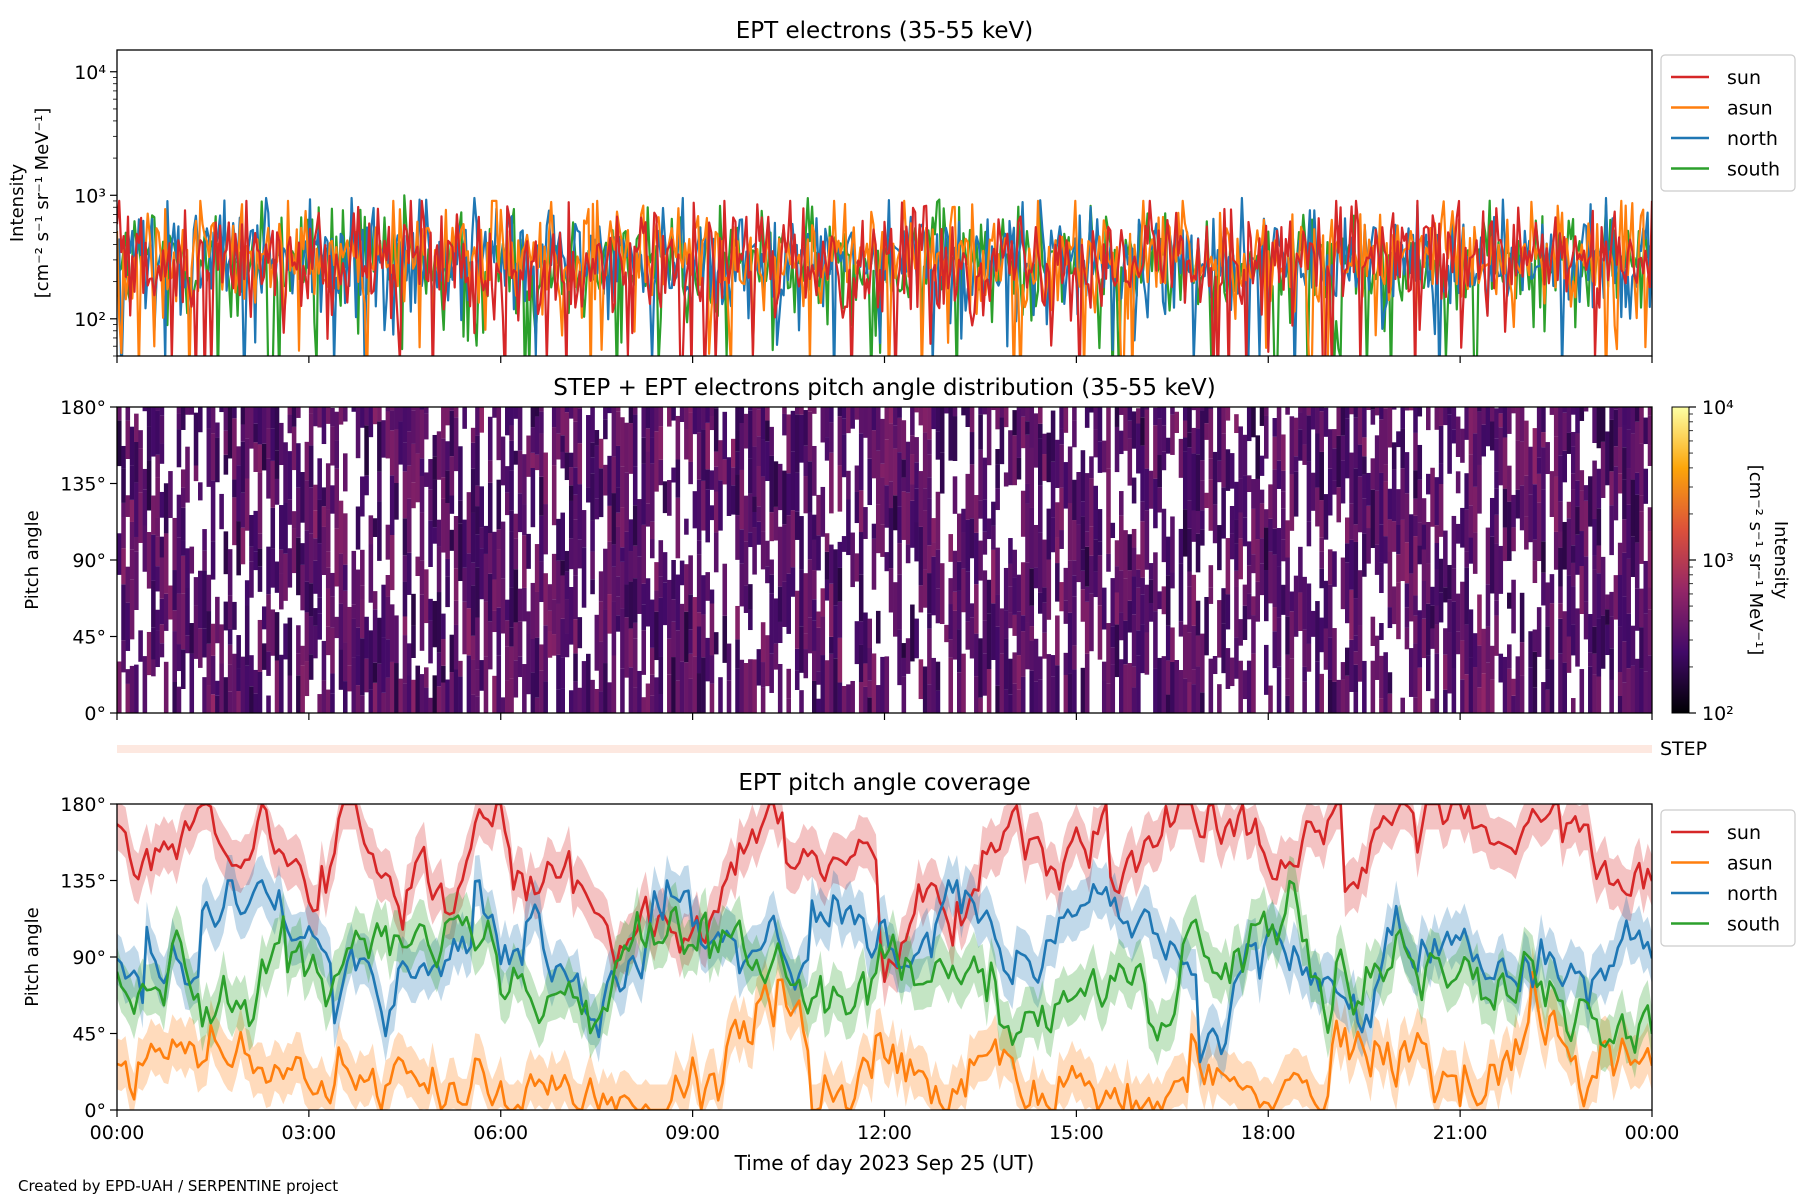  Describe the element at coordinates (884, 894) in the screenshot. I see `coverage-line-sun` at that location.